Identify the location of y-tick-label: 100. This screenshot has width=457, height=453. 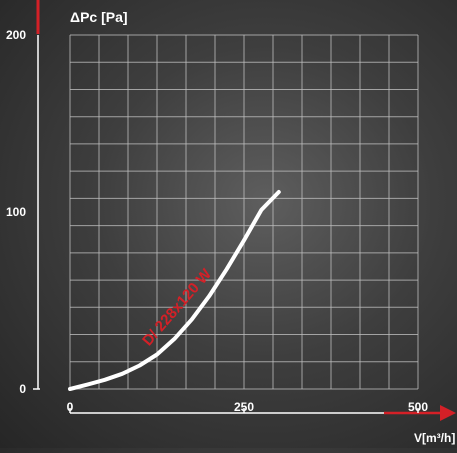
(16, 212).